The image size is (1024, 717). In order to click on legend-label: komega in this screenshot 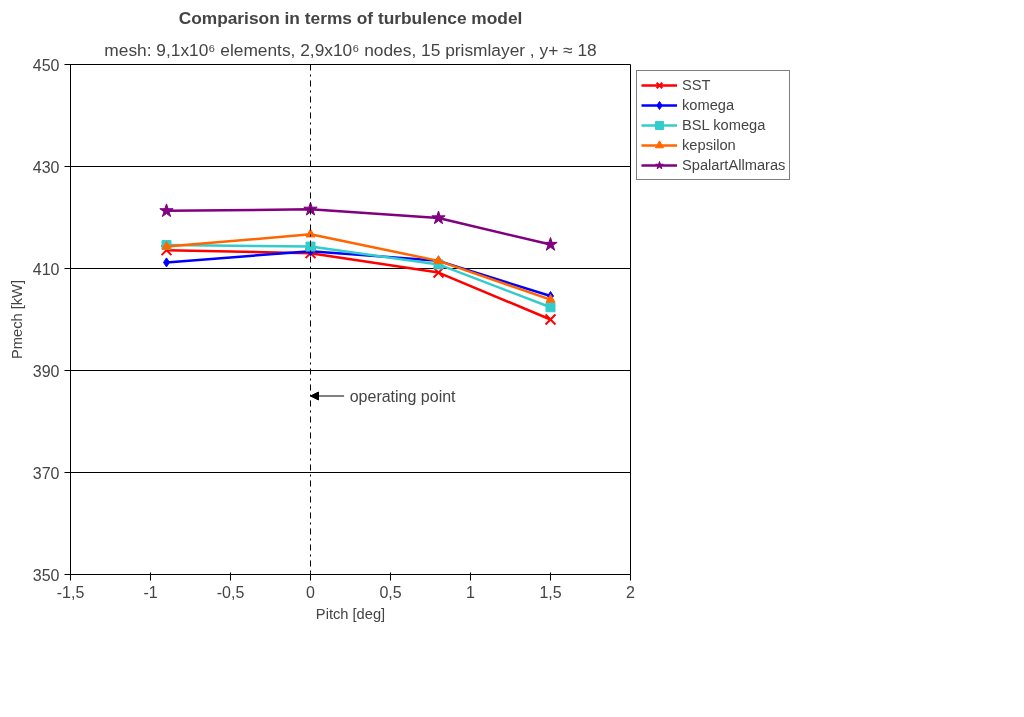, I will do `click(708, 105)`.